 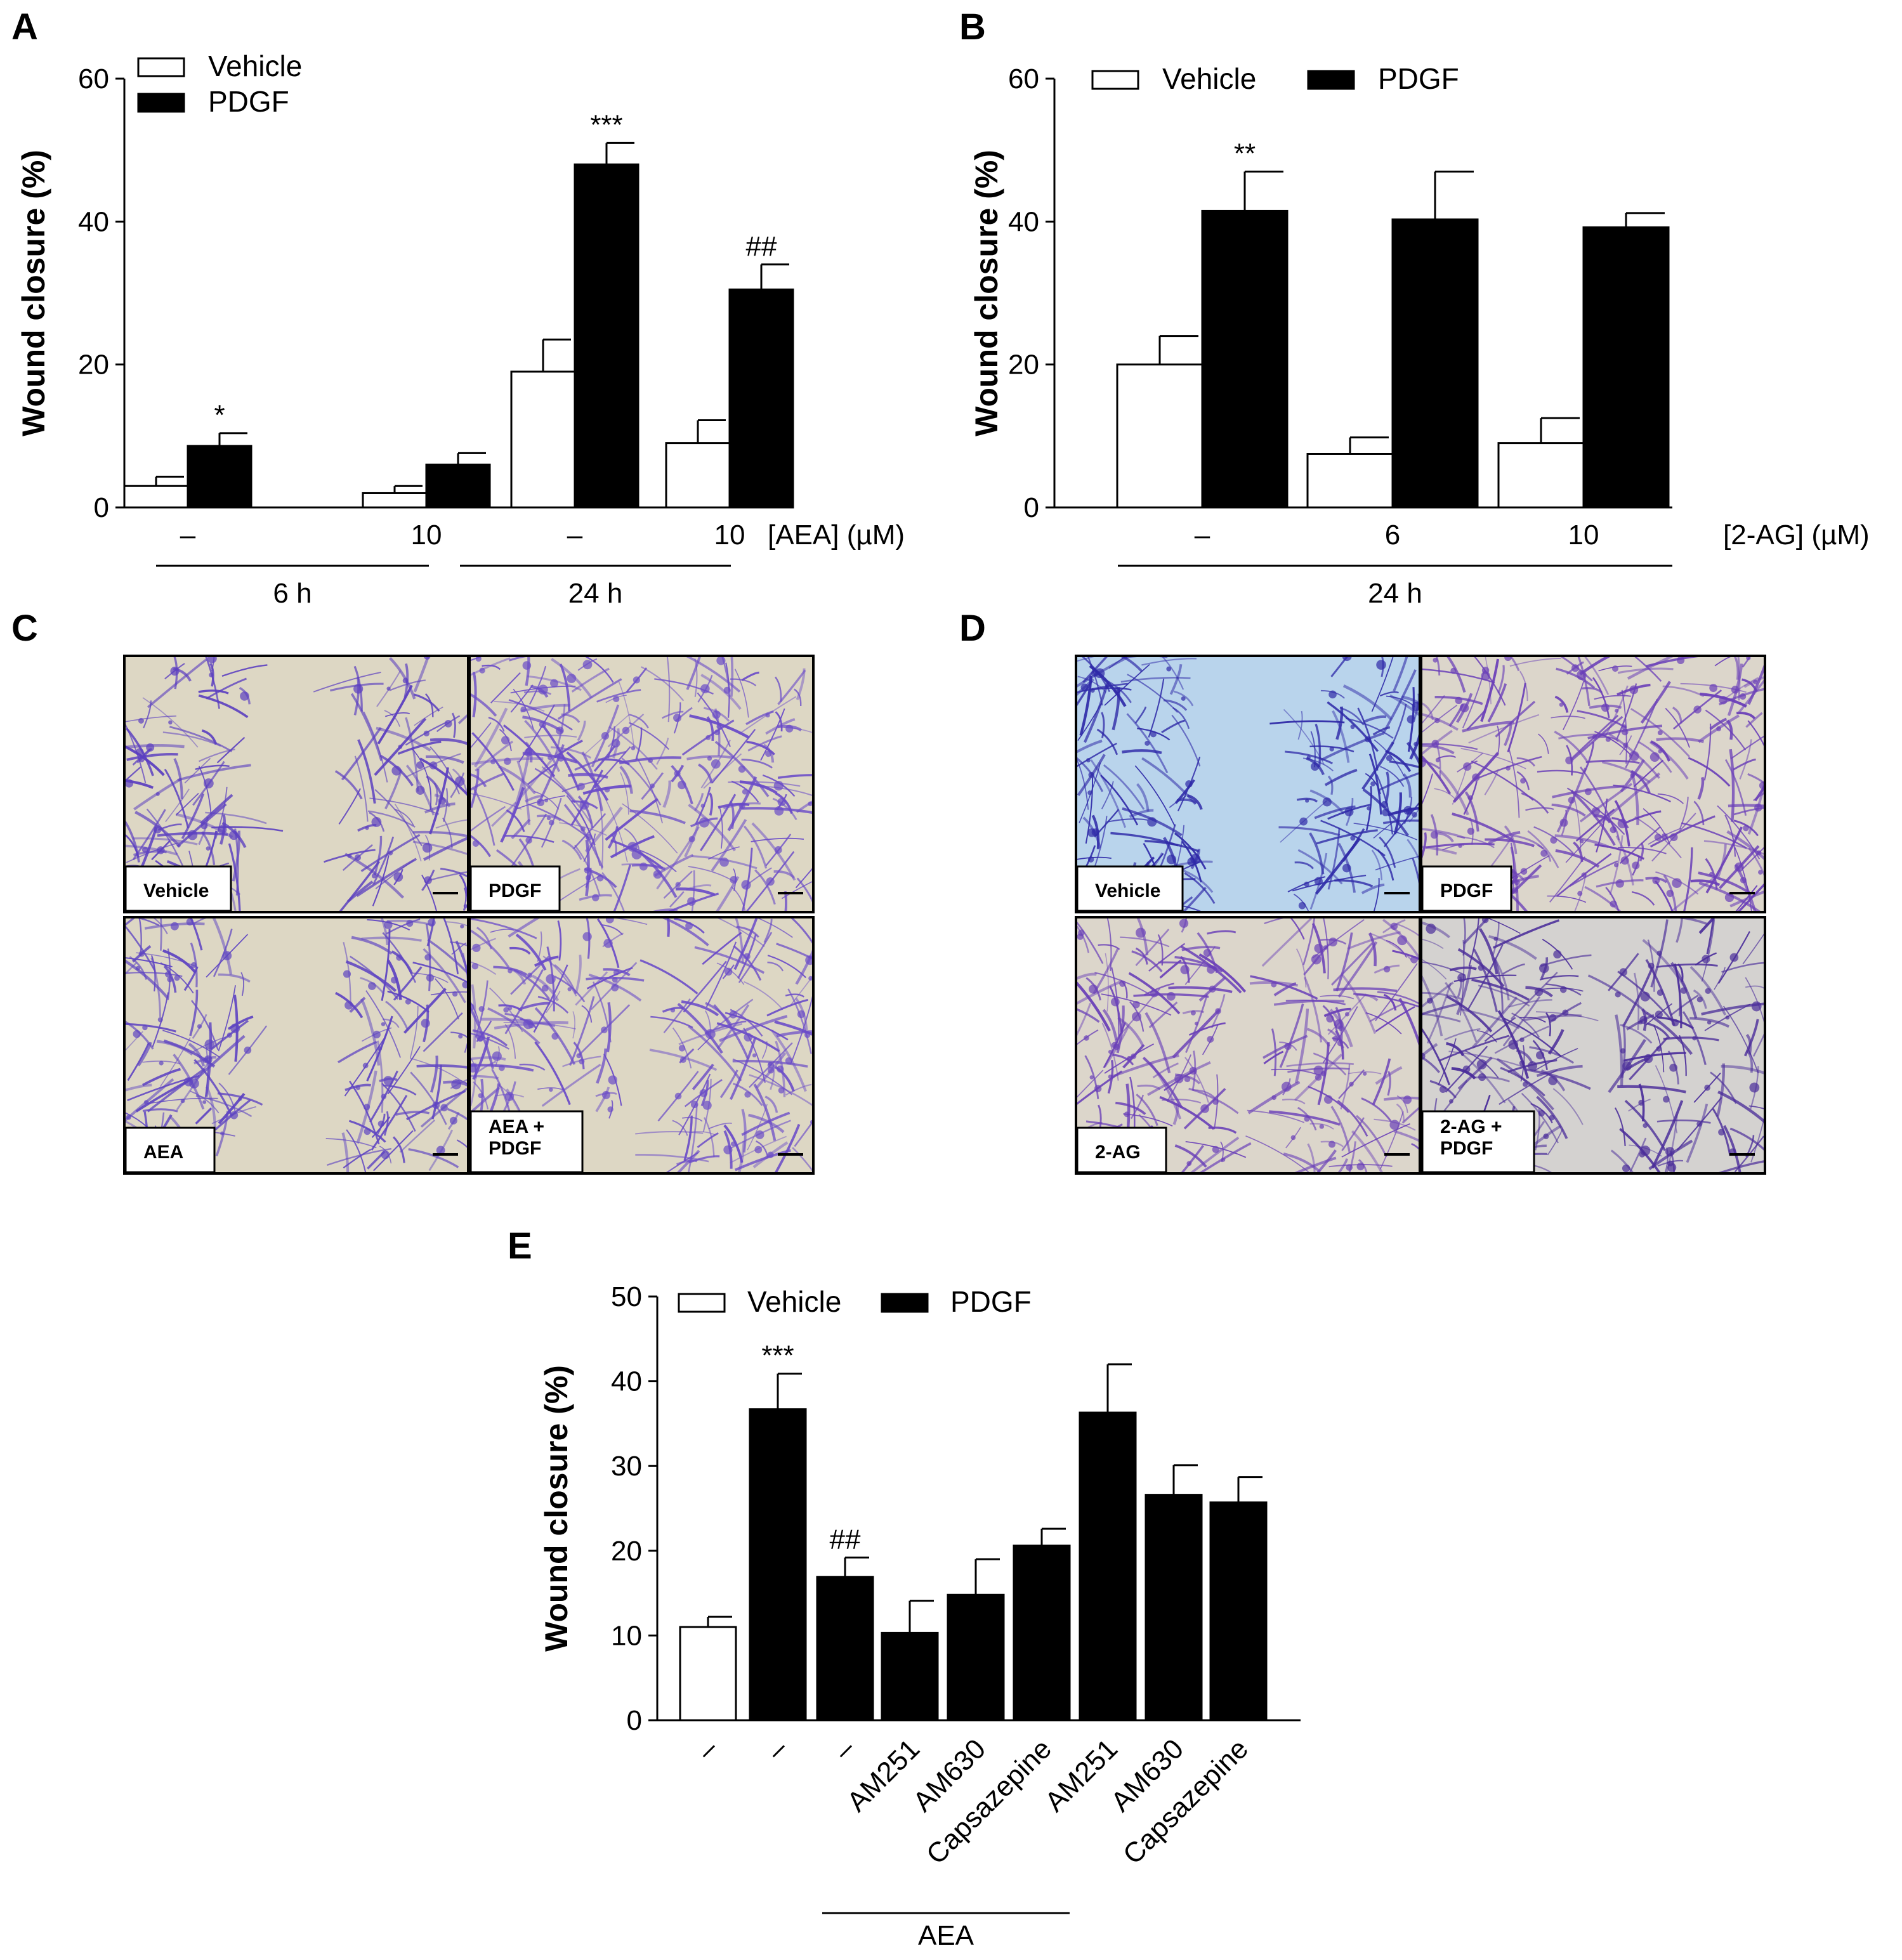 I want to click on micrograph-panel-c-tile-4-nucleus, so click(x=710, y=1034).